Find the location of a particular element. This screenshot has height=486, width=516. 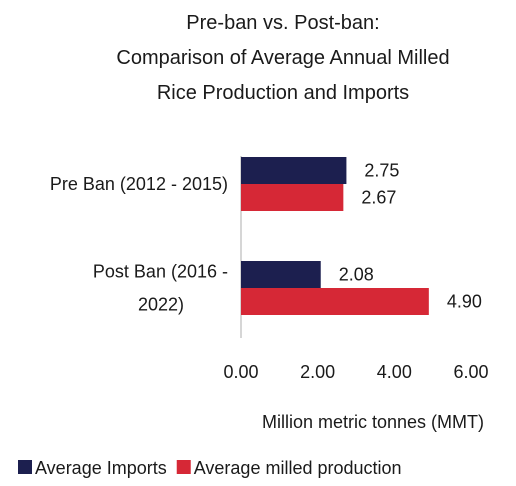

x-axis-ticks: 0.00 2.00 4.00 6.00 is located at coordinates (355, 372).